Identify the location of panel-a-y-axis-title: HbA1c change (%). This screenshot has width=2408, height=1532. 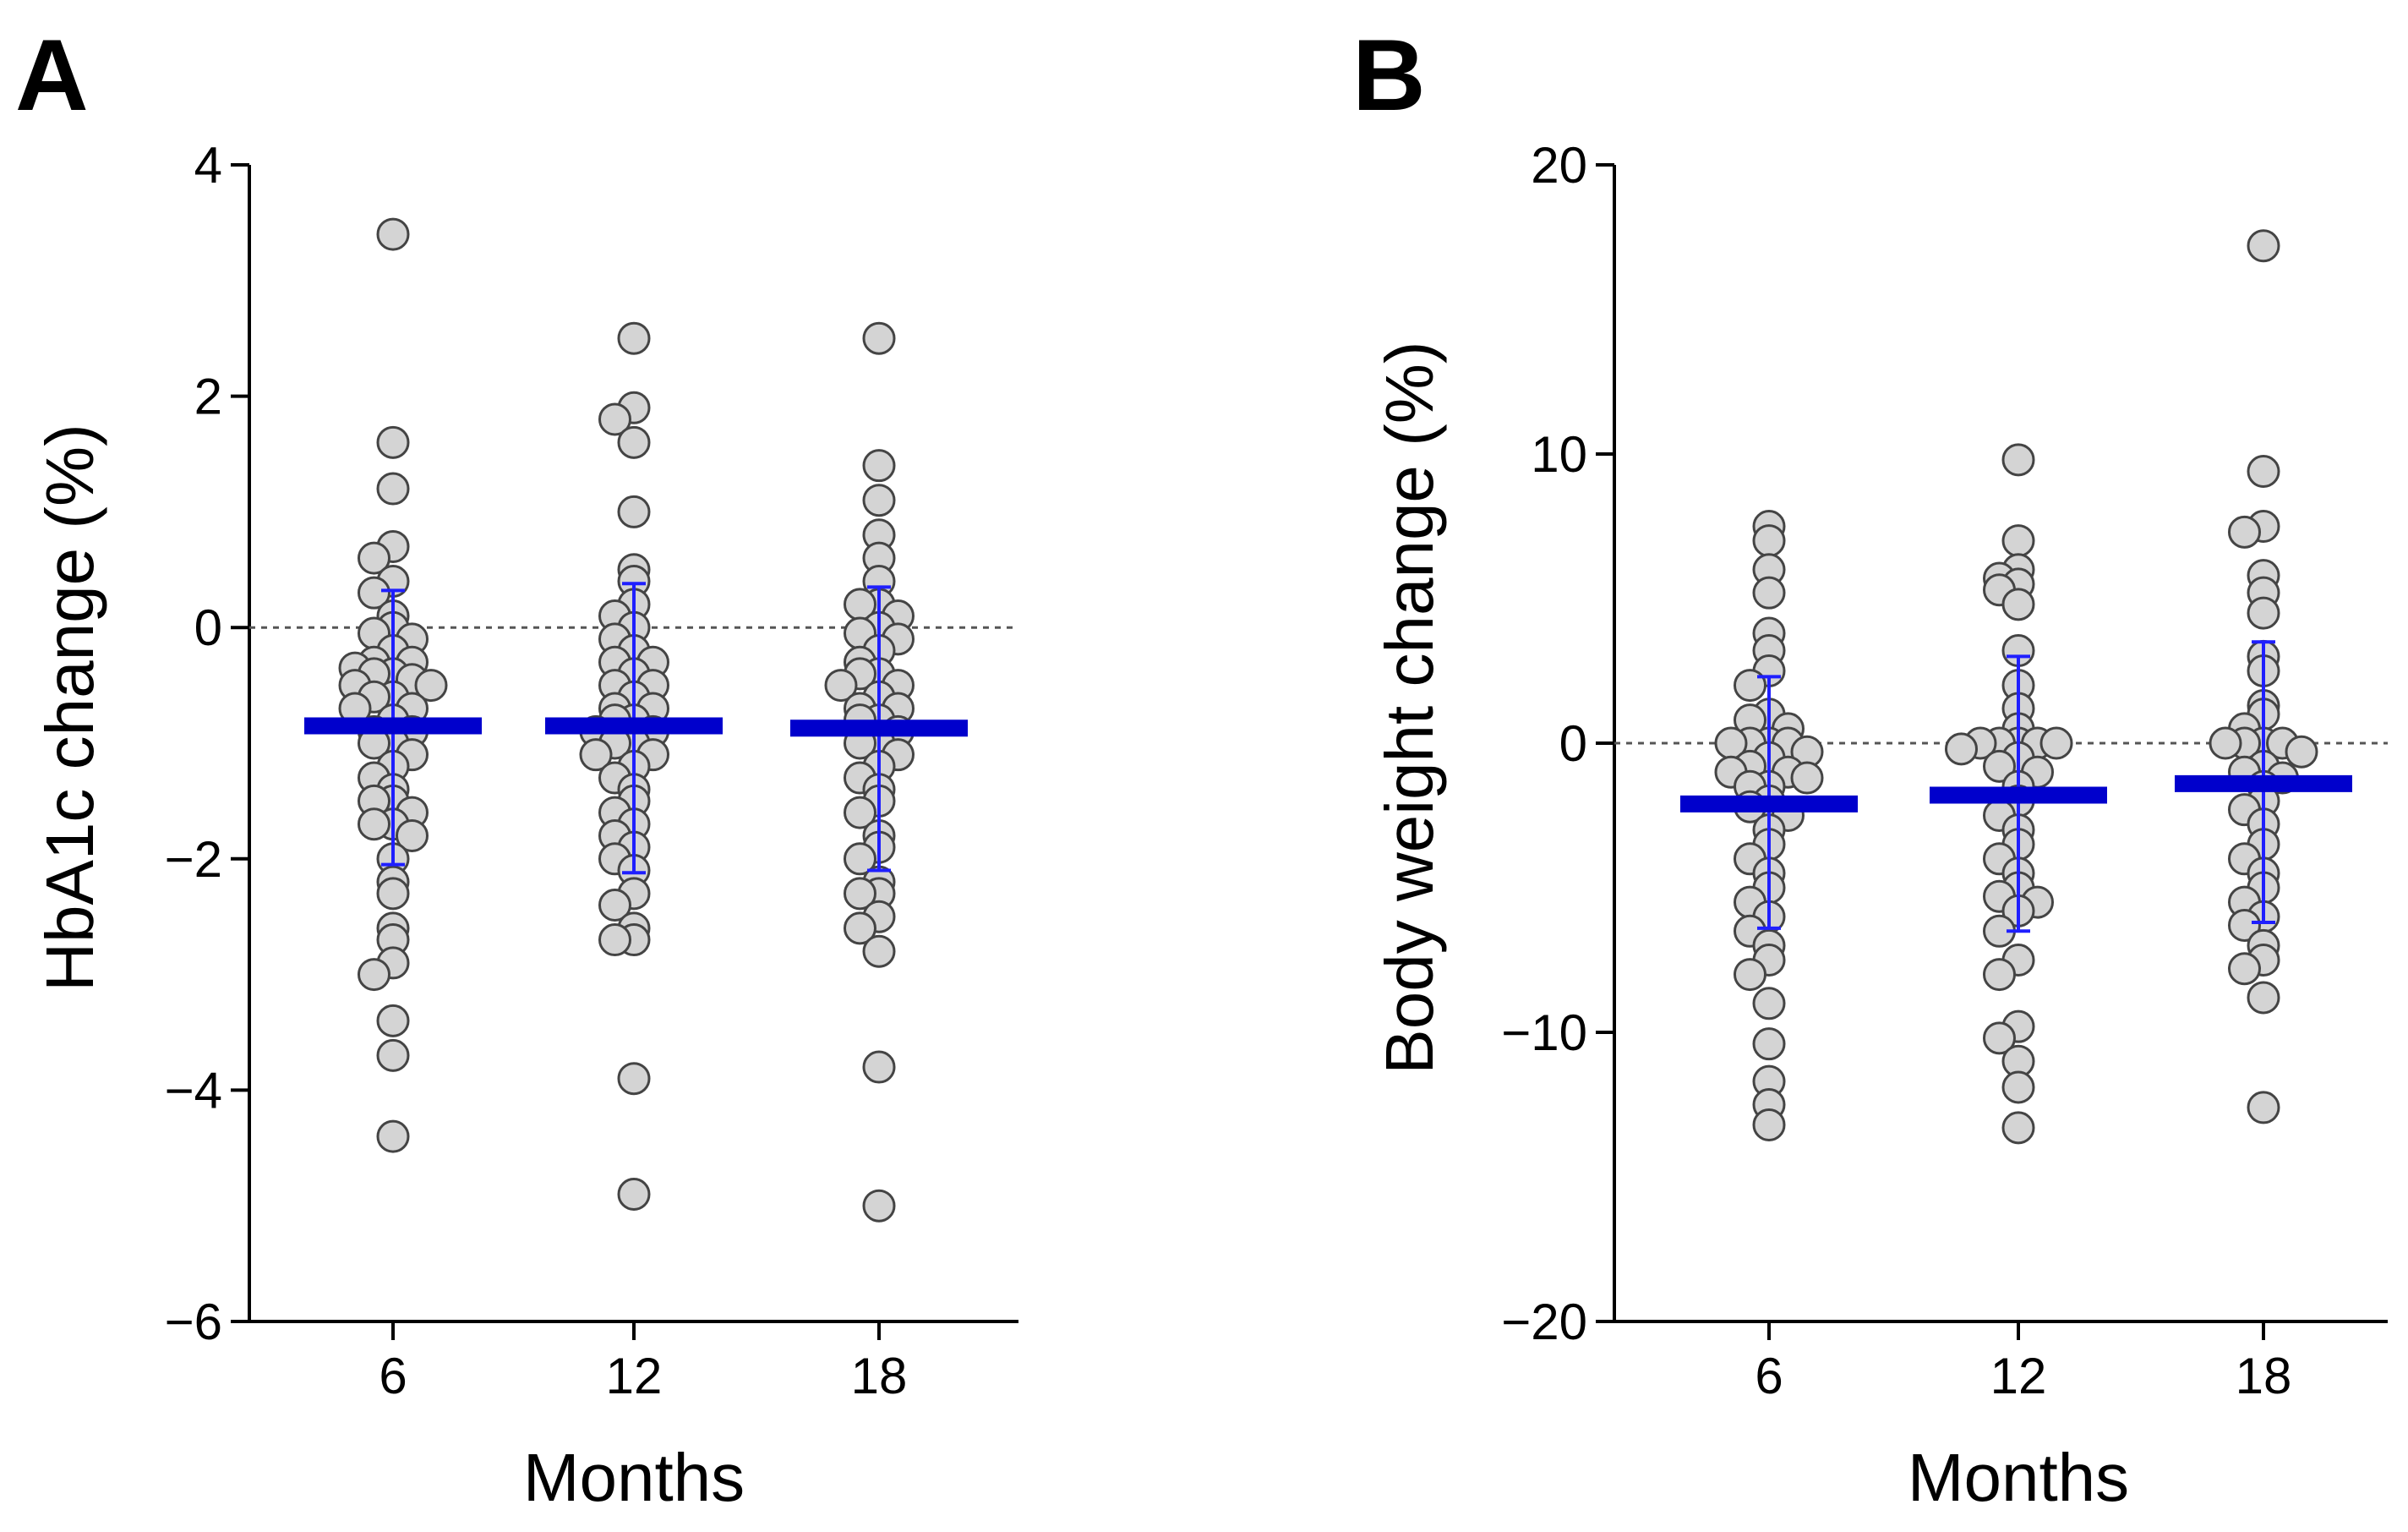
(69, 707).